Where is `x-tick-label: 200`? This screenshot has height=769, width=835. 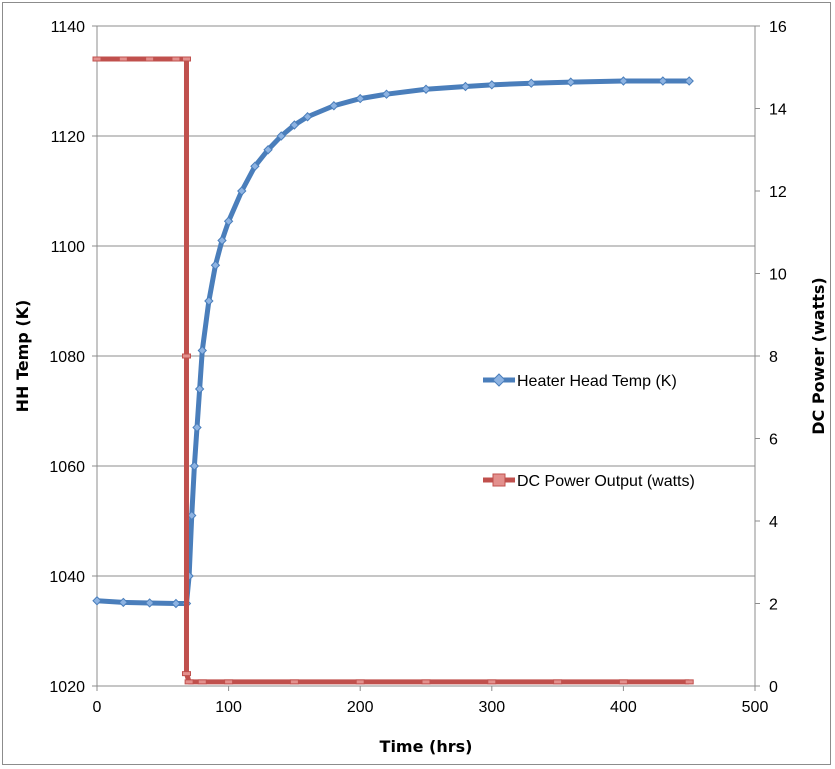
x-tick-label: 200 is located at coordinates (360, 707).